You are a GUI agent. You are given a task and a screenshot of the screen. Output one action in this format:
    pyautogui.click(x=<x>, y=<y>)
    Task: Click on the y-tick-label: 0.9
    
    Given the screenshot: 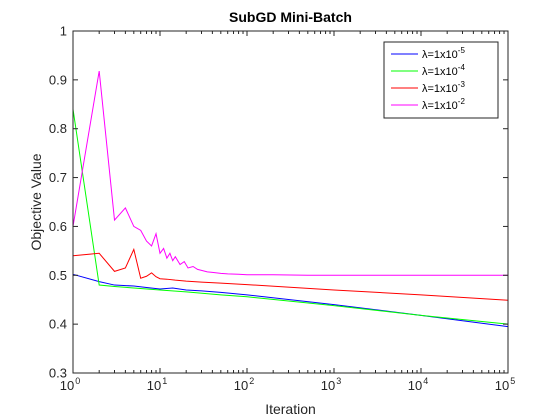 What is the action you would take?
    pyautogui.click(x=58, y=79)
    